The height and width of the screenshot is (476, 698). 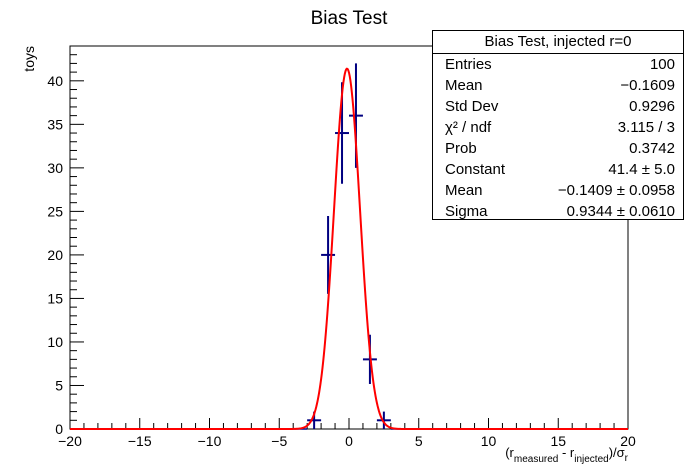 What do you see at coordinates (620, 211) in the screenshot?
I see `stats-row-value: 0.9344 ± 0.0610` at bounding box center [620, 211].